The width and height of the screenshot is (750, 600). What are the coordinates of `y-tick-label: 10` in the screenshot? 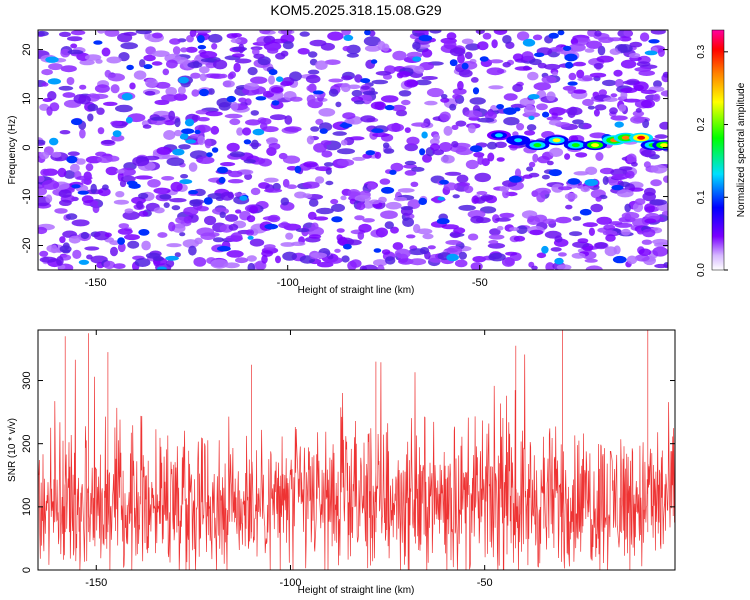 It's located at (27, 98).